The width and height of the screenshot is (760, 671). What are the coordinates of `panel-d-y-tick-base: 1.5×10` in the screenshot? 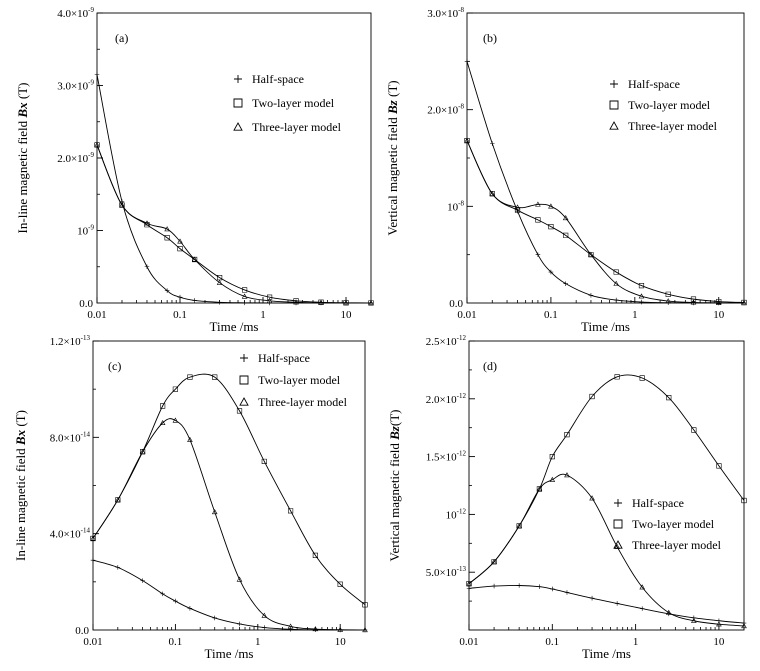 It's located at (441, 458).